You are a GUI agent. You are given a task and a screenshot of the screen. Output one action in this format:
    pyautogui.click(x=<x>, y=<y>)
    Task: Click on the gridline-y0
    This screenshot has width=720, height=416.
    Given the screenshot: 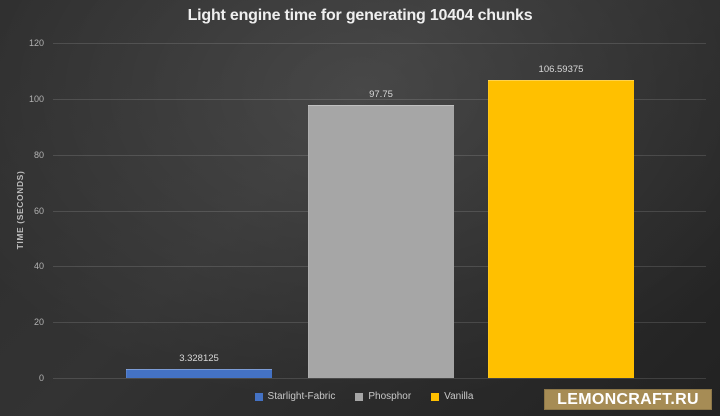 What is the action you would take?
    pyautogui.click(x=379, y=378)
    